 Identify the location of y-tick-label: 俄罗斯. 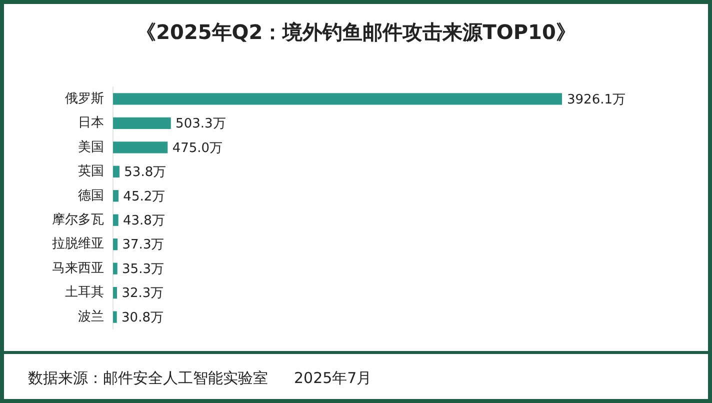
(84, 98).